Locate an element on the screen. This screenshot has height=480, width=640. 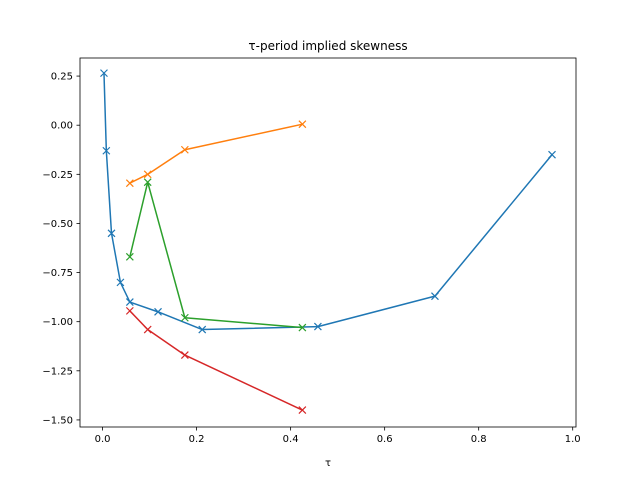
x-tick-label: 1.0 is located at coordinates (573, 439).